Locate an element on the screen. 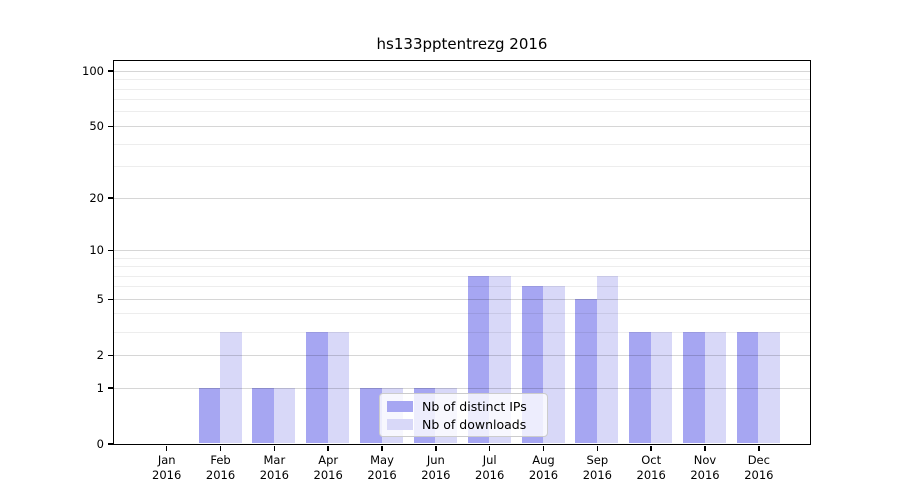 The image size is (900, 500). chart-title: hs133pptentrezg 2016 is located at coordinates (462, 44).